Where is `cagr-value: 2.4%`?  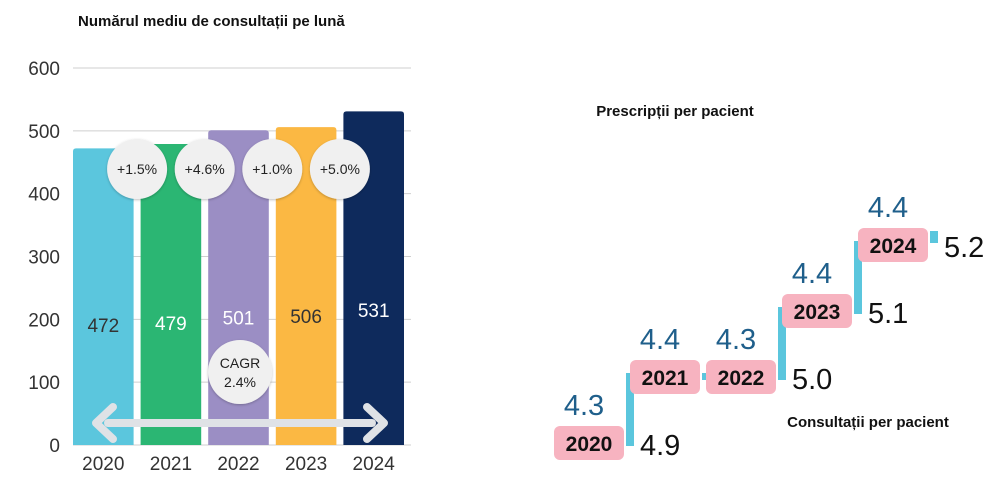 cagr-value: 2.4% is located at coordinates (240, 382).